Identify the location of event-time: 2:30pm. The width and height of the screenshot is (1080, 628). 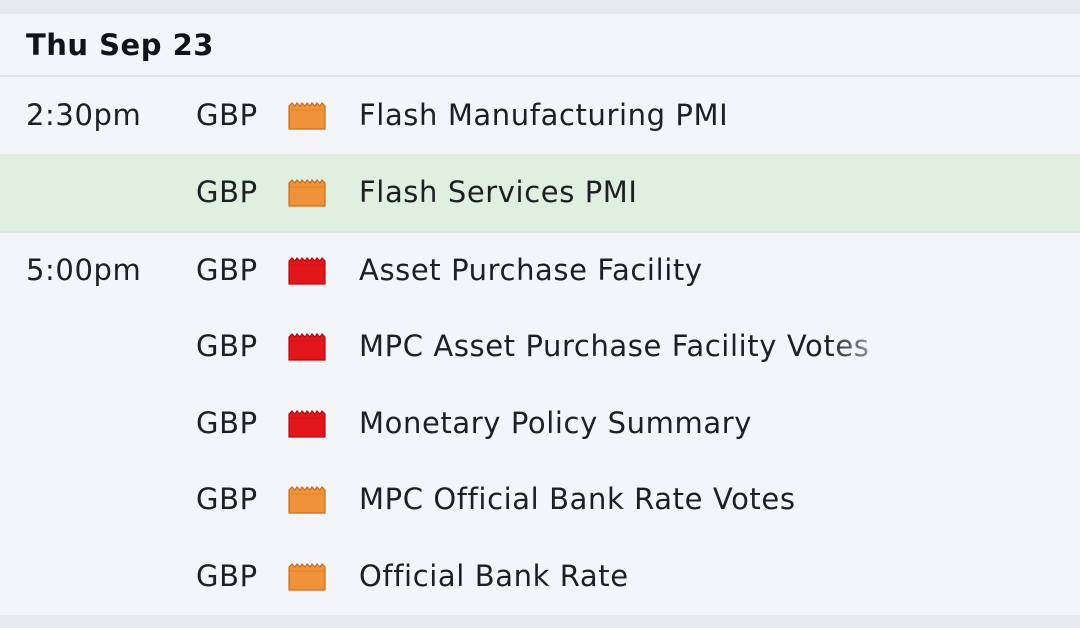
(84, 115).